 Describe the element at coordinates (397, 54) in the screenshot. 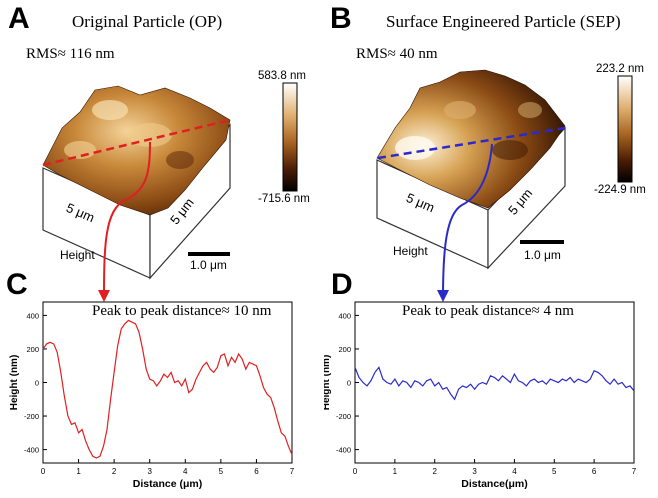

I see `panel-b-rms: RMS≈ 40 nm` at that location.